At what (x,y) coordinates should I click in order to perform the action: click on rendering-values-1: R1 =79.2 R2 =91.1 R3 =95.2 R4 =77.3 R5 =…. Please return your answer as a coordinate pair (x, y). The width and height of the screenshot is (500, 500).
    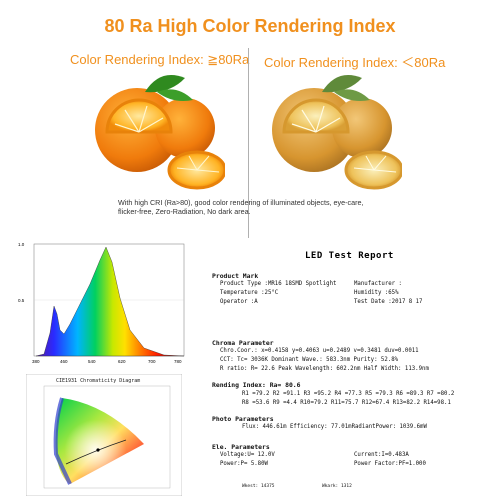
    Looking at the image, I should click on (348, 394).